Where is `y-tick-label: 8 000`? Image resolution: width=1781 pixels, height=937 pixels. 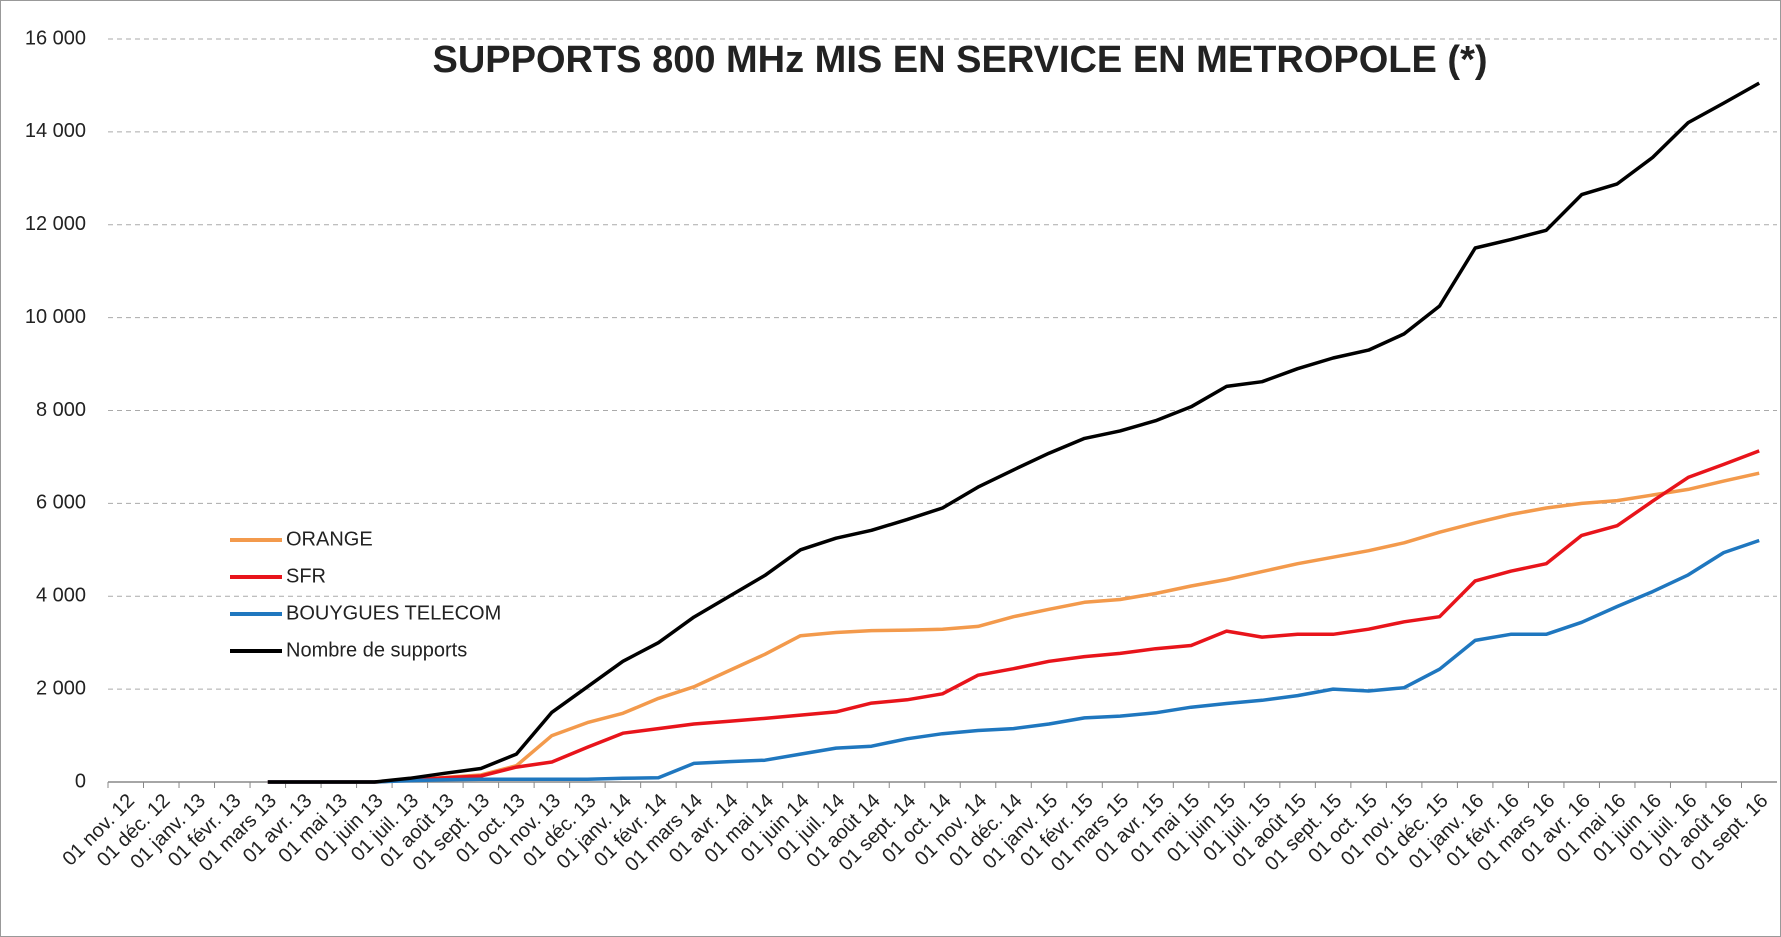
y-tick-label: 8 000 is located at coordinates (61, 410).